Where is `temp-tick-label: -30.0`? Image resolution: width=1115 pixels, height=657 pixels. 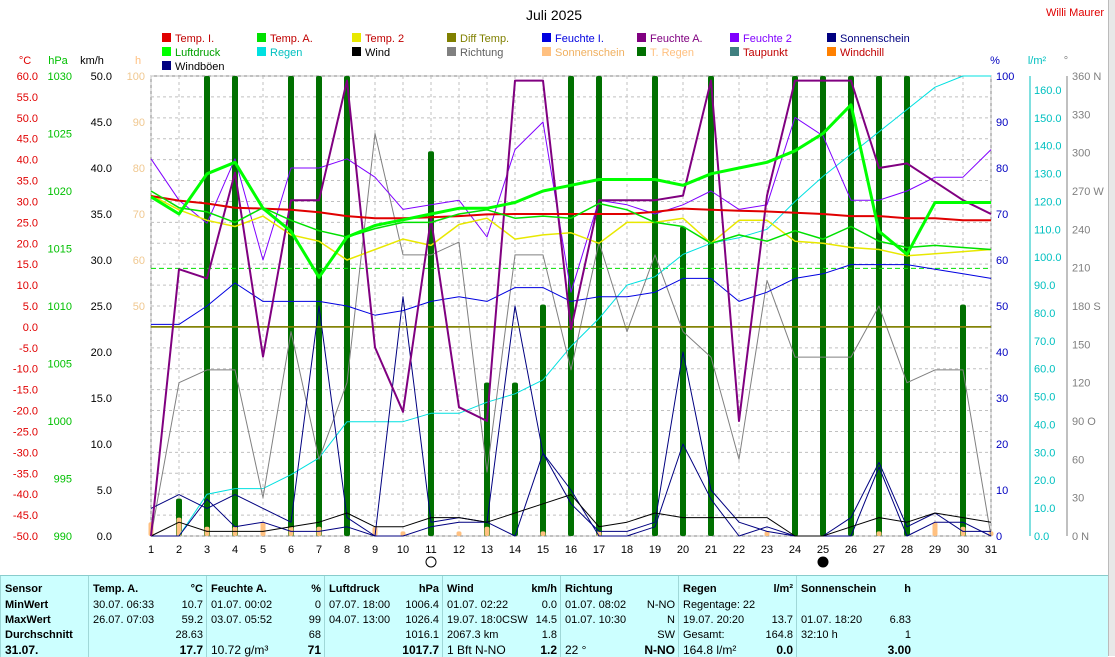 temp-tick-label: -30.0 is located at coordinates (25, 453).